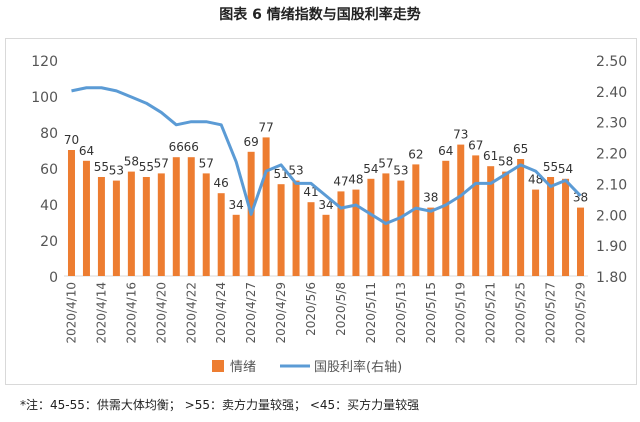  What do you see at coordinates (521, 313) in the screenshot?
I see `x-tick-label: 2020/5/25` at bounding box center [521, 313].